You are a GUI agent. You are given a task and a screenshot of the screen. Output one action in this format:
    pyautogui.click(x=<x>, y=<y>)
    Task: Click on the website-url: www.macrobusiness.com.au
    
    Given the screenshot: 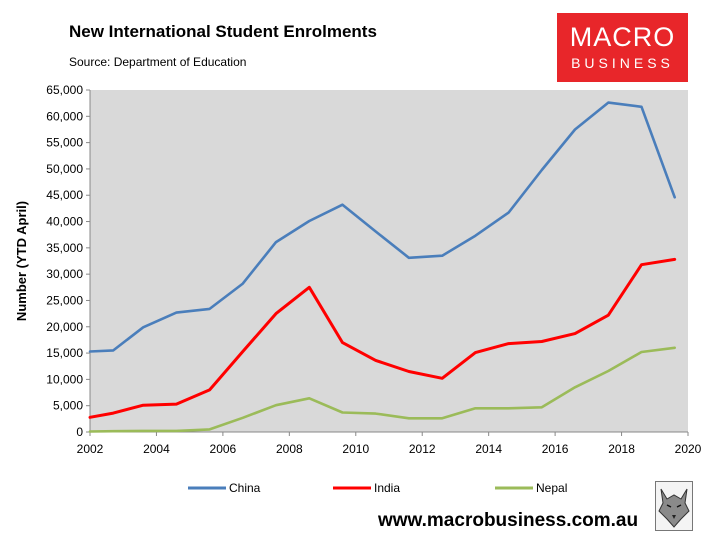 What is the action you would take?
    pyautogui.click(x=508, y=520)
    